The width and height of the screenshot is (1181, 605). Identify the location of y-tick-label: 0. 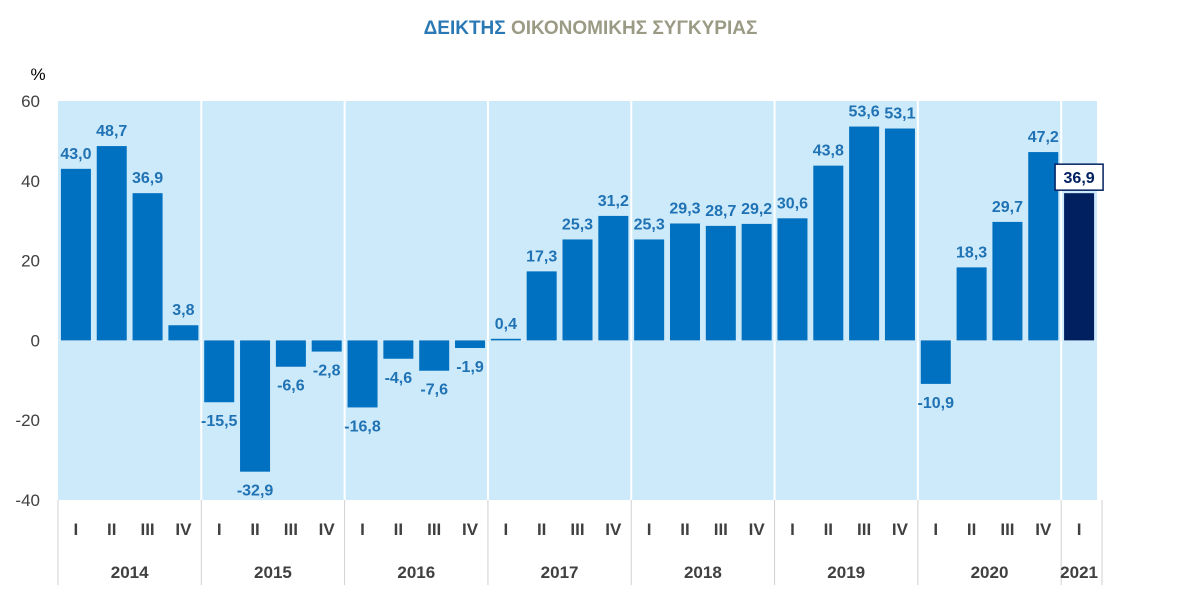
(35, 340).